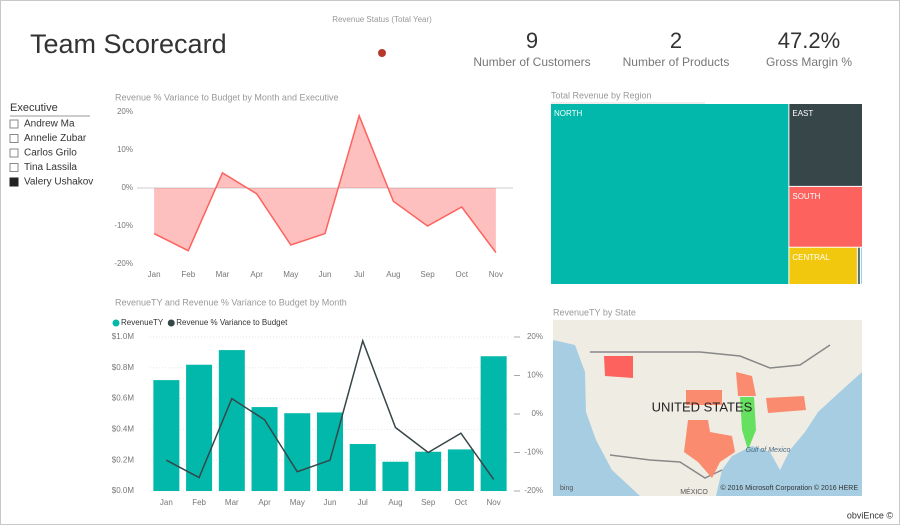 This screenshot has width=900, height=525. What do you see at coordinates (533, 452) in the screenshot?
I see `y2-tick-label: -10%` at bounding box center [533, 452].